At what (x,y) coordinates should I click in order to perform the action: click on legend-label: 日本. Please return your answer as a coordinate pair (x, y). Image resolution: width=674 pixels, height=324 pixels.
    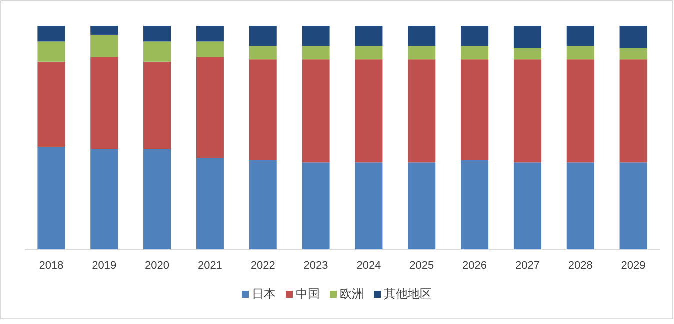
    Looking at the image, I should click on (264, 294).